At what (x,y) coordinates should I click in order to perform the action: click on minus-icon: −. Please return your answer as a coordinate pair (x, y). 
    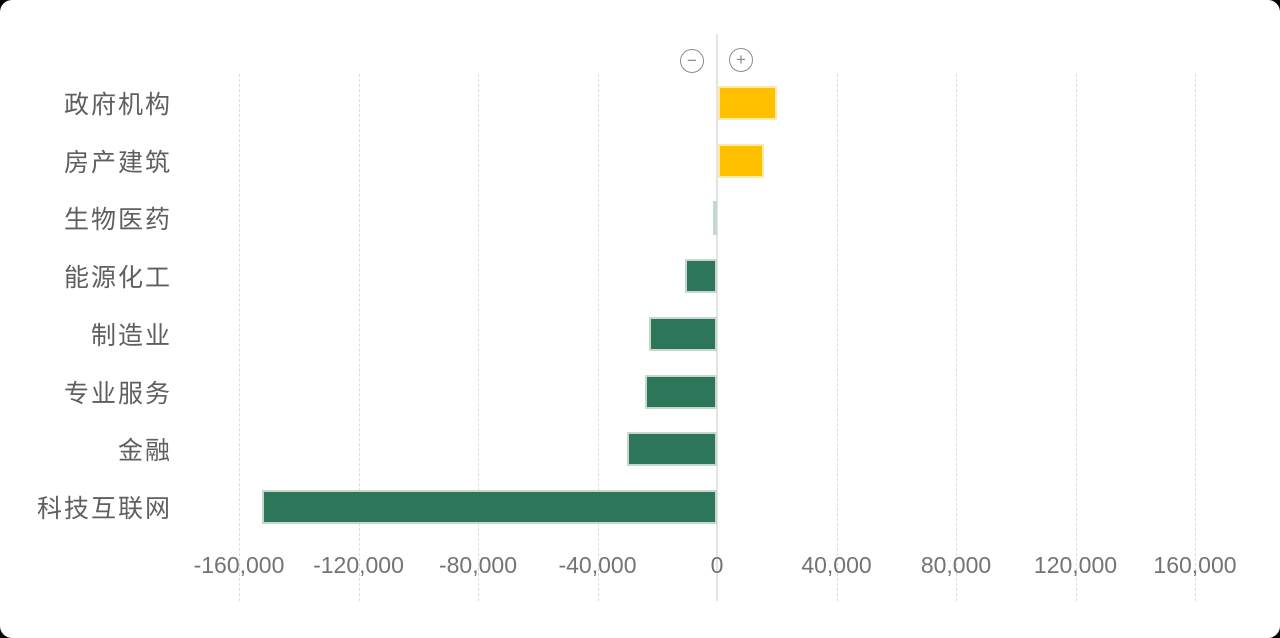
    Looking at the image, I should click on (692, 60).